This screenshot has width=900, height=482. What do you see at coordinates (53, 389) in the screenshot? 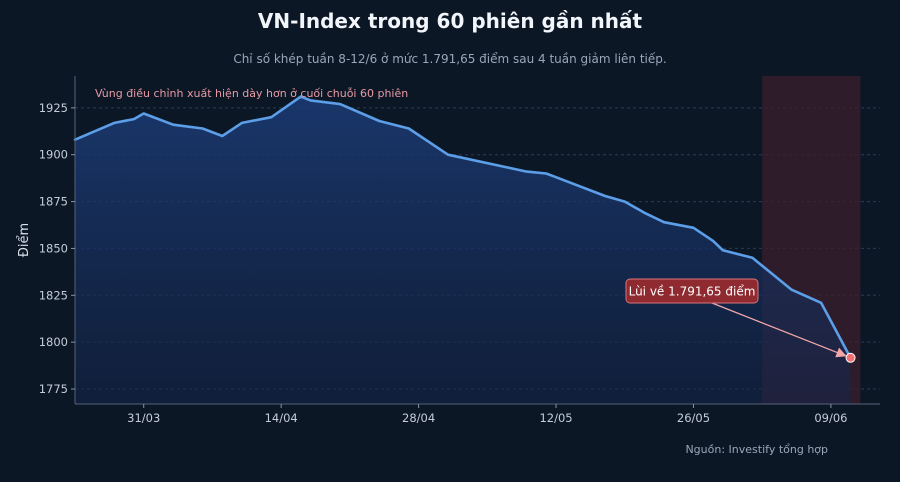
I see `y-tick-label: 1775` at bounding box center [53, 389].